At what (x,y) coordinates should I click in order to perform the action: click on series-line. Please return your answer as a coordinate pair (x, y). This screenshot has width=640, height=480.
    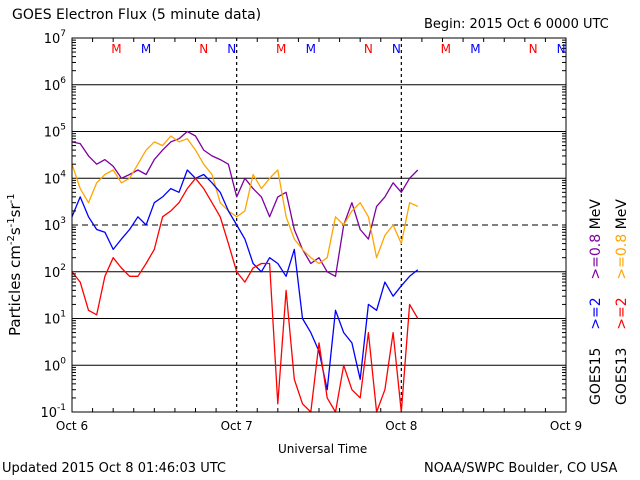
    Looking at the image, I should click on (245, 200).